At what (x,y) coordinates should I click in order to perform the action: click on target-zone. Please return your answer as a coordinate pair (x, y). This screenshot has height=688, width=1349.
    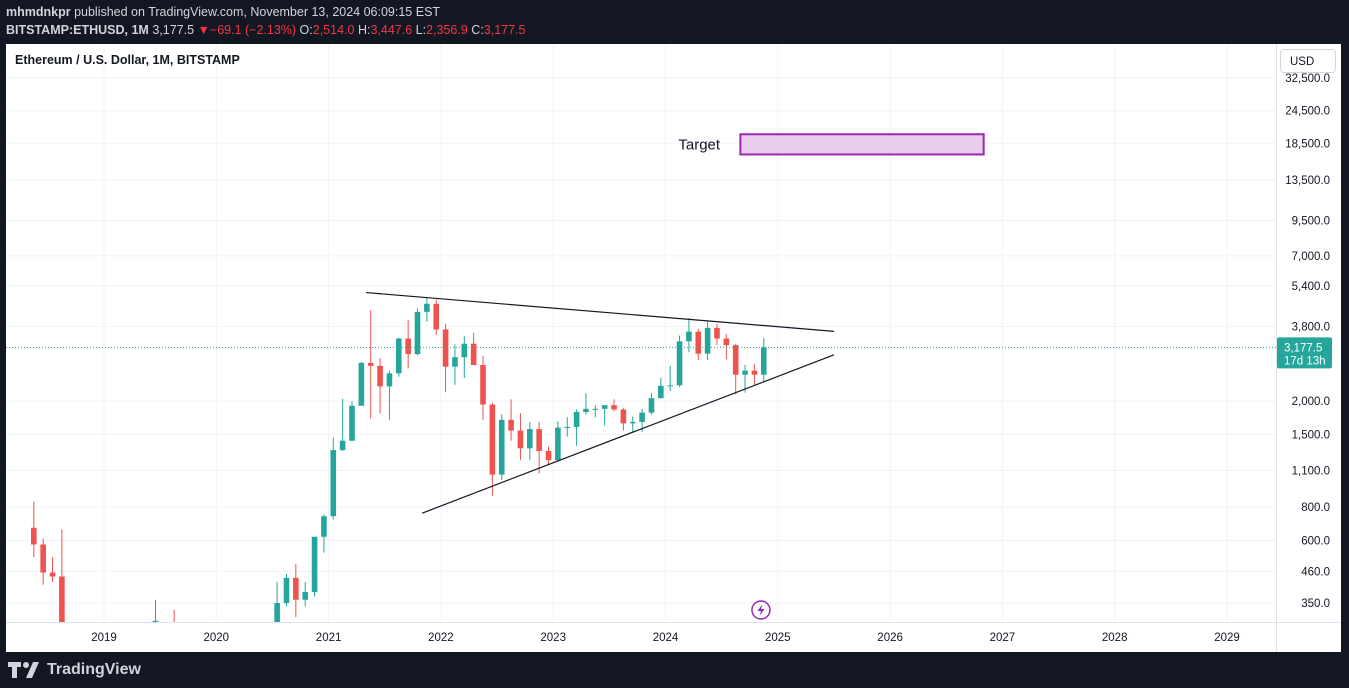
    Looking at the image, I should click on (862, 144).